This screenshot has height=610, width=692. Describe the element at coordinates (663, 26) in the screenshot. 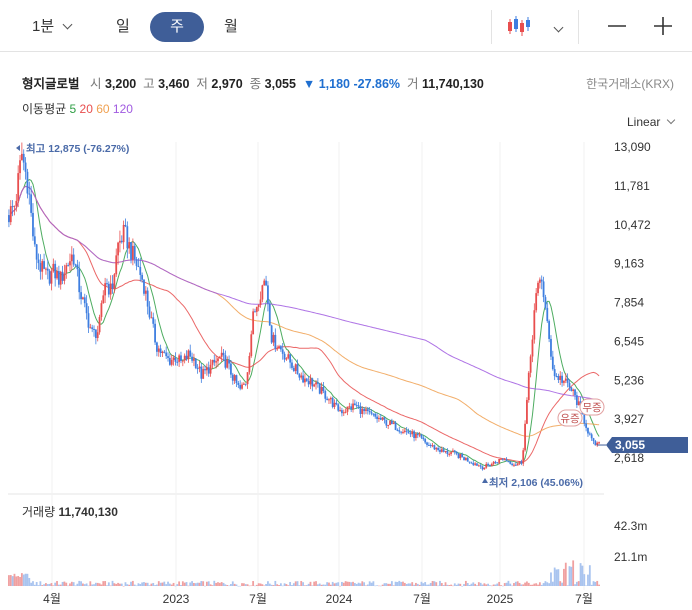

I see `zoom-in-button` at that location.